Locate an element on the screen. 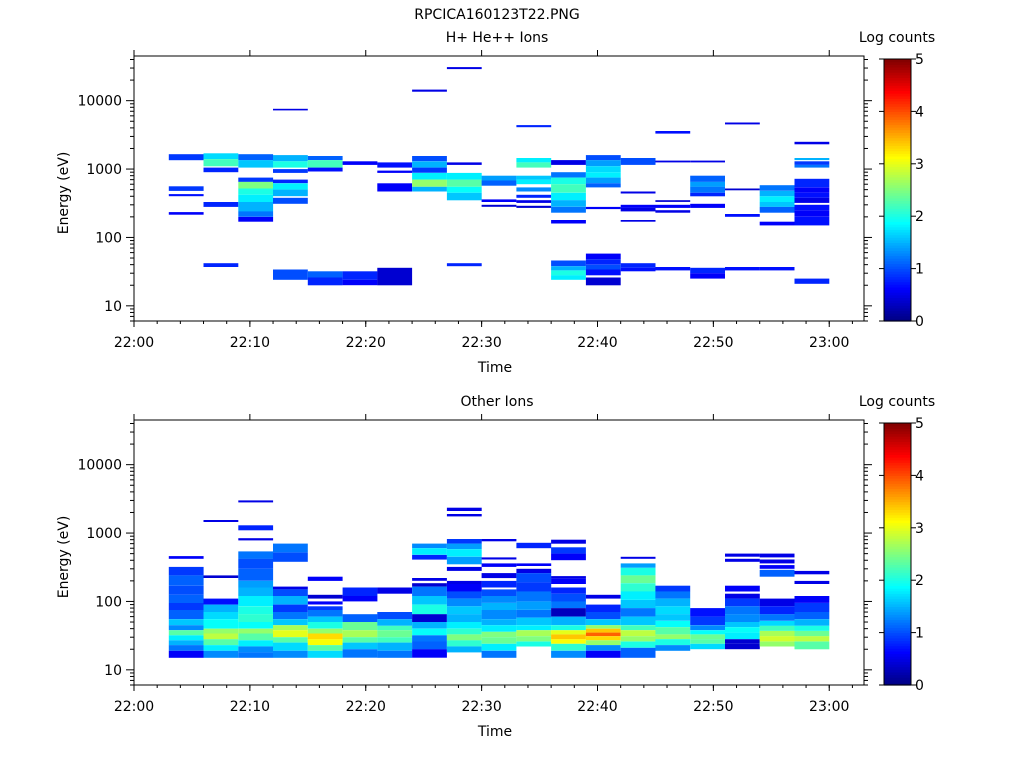 This screenshot has width=1024, height=768. x-tick-label: 22:10 is located at coordinates (250, 707).